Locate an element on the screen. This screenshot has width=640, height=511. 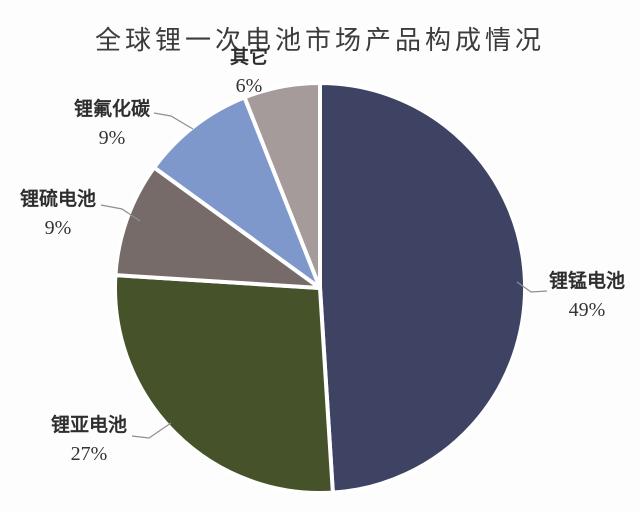
pie-label-name: 锂氟化碳 is located at coordinates (112, 109).